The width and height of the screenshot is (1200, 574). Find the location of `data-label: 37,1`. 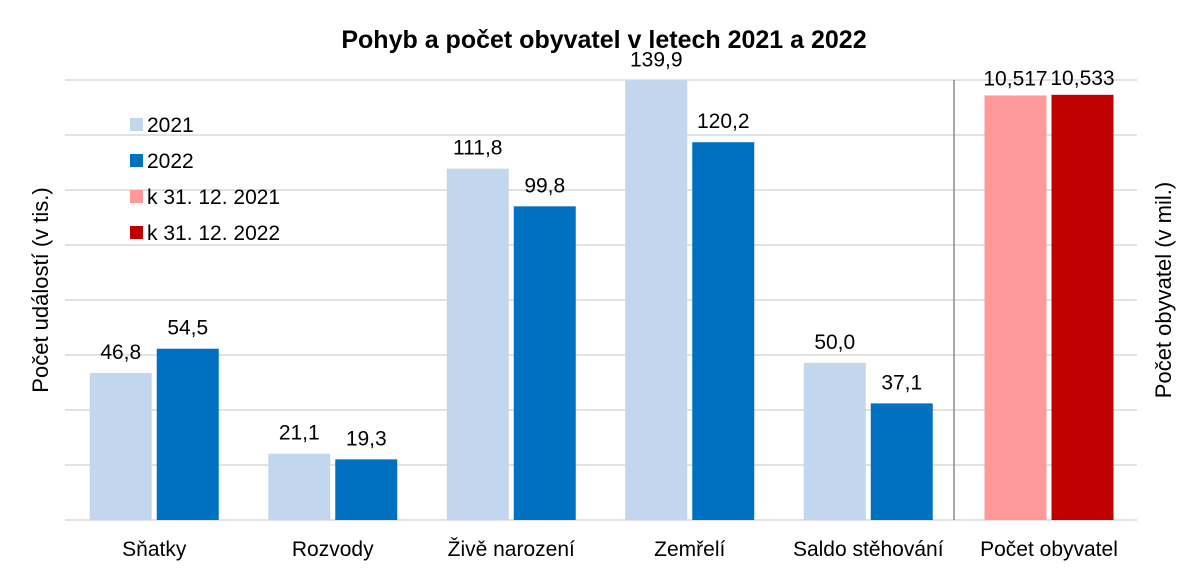

data-label: 37,1 is located at coordinates (901, 382).